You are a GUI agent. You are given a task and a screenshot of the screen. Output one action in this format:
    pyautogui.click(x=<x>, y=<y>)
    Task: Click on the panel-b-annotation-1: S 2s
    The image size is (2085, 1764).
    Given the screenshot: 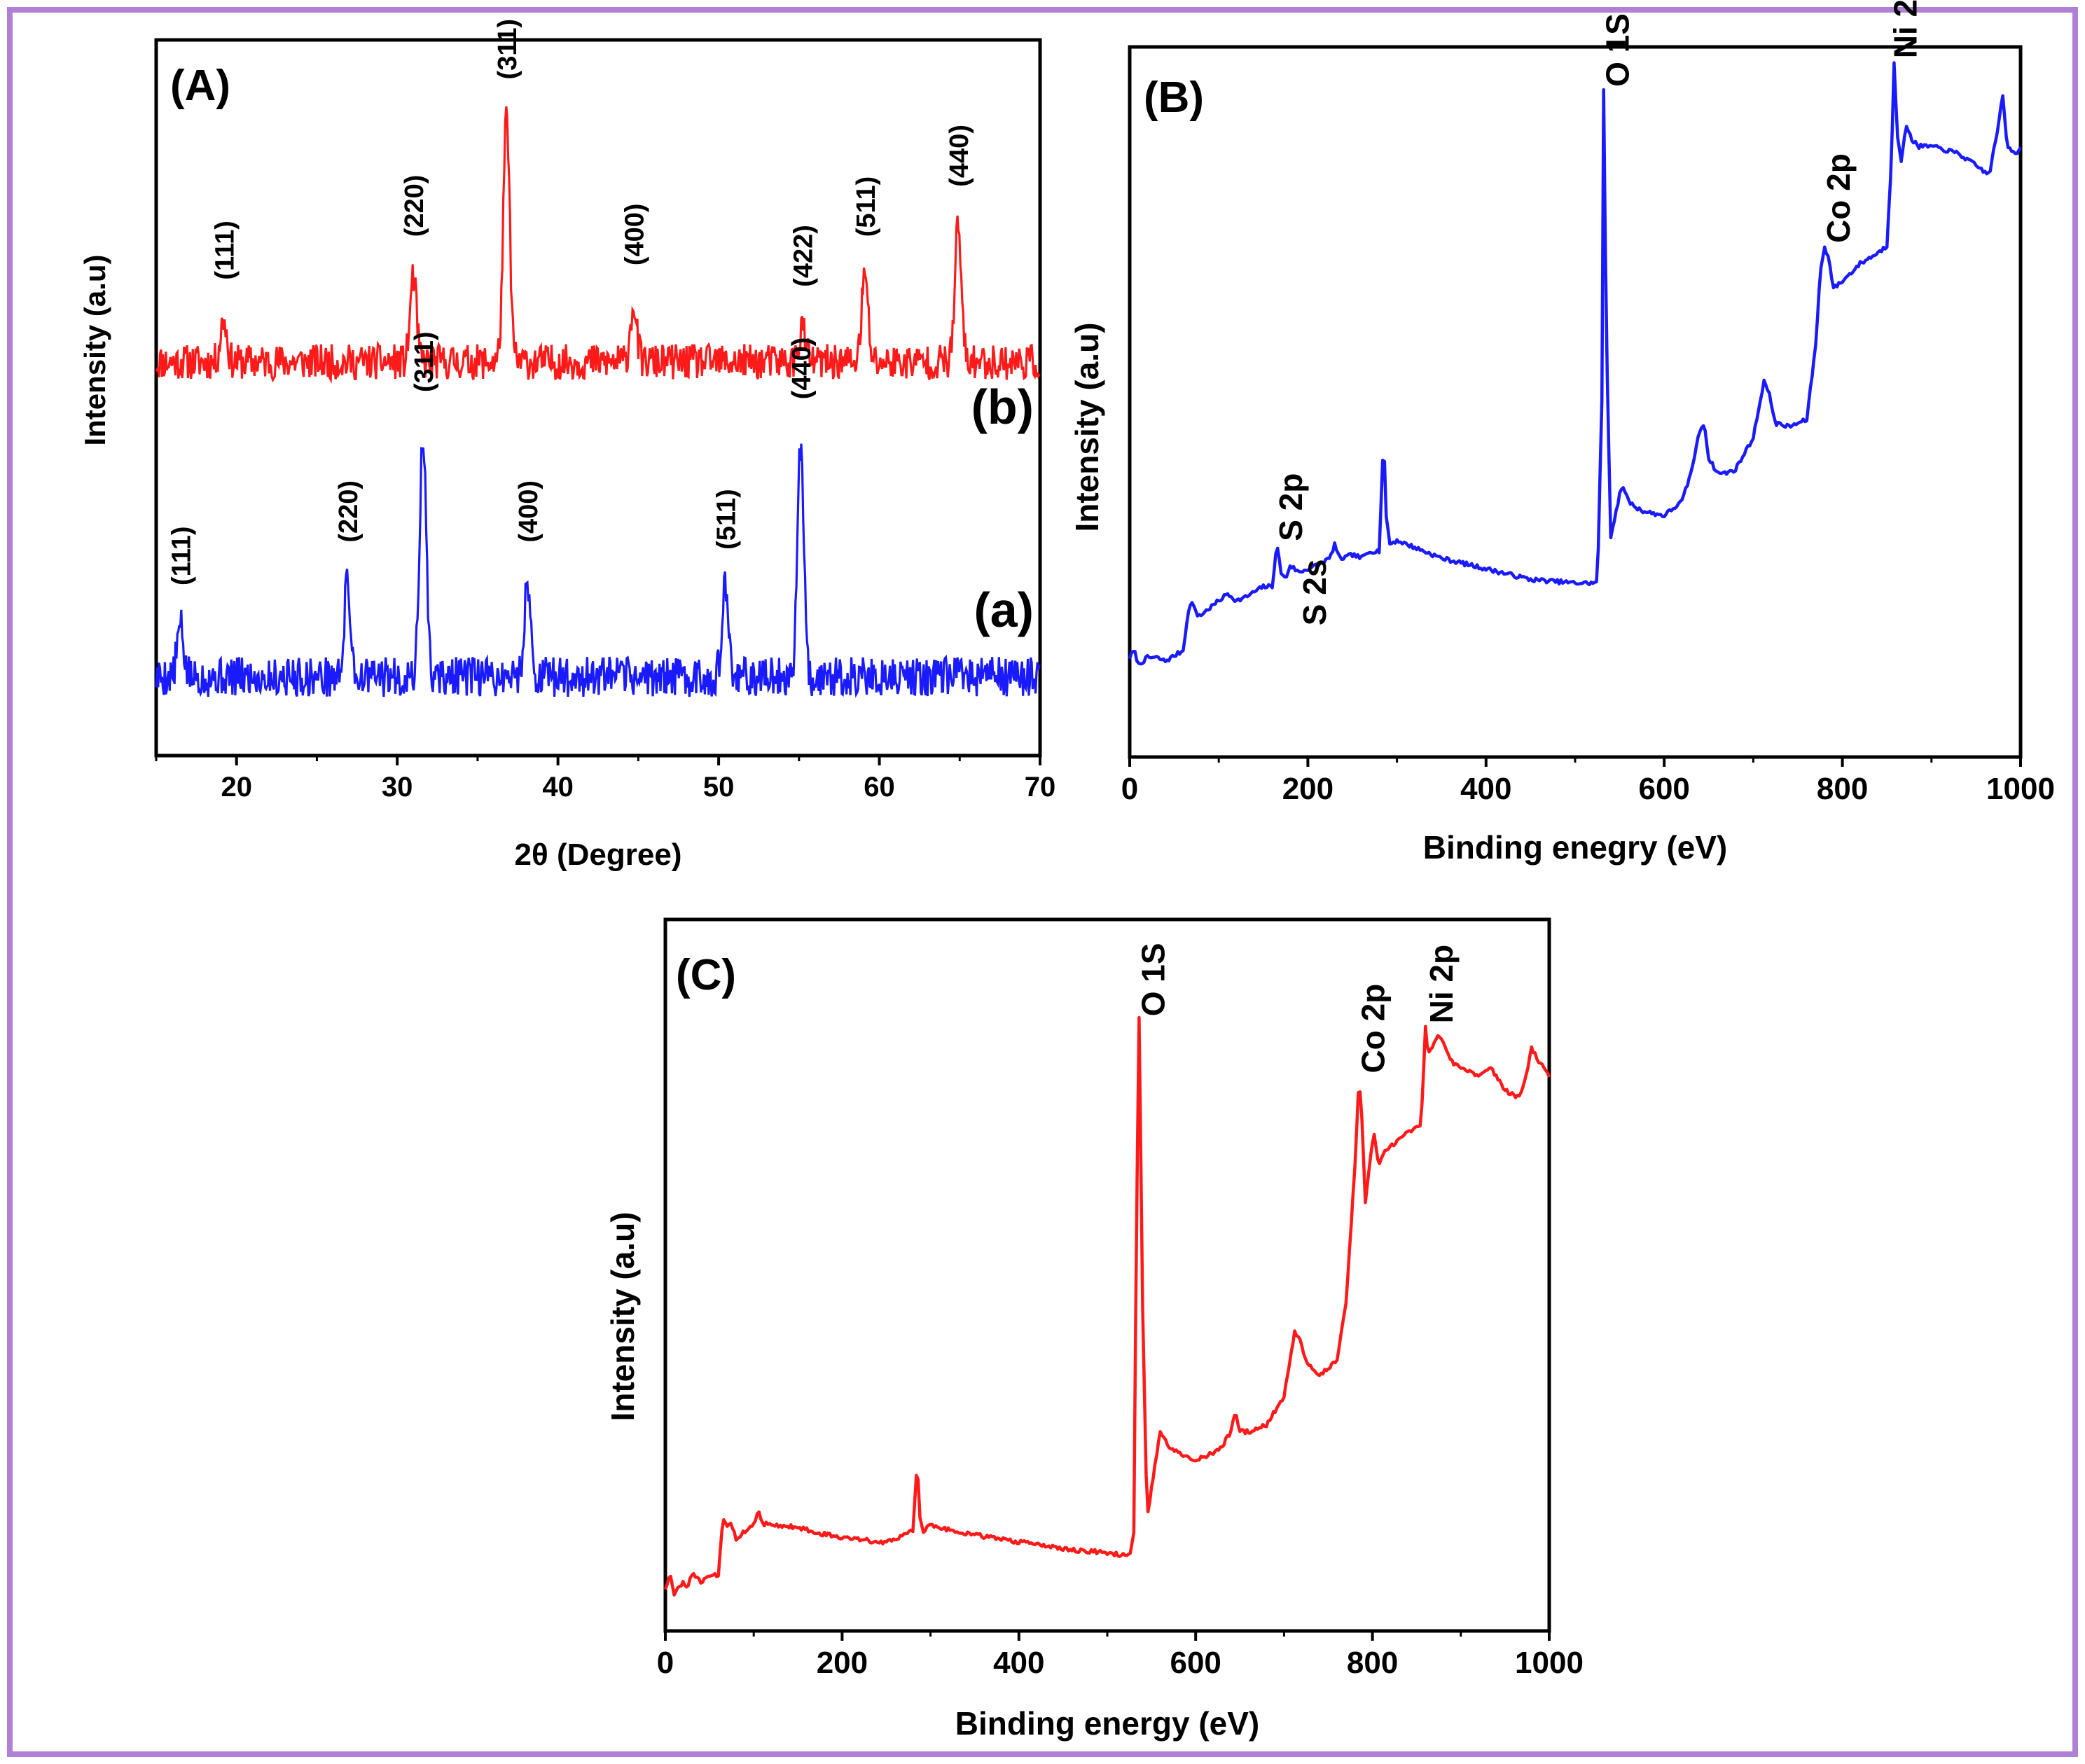 What is the action you would take?
    pyautogui.click(x=1314, y=593)
    